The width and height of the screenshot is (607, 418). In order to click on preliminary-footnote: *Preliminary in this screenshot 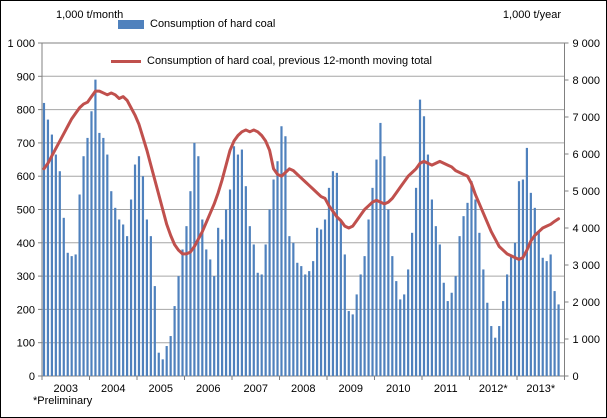, I will do `click(63, 401)`.